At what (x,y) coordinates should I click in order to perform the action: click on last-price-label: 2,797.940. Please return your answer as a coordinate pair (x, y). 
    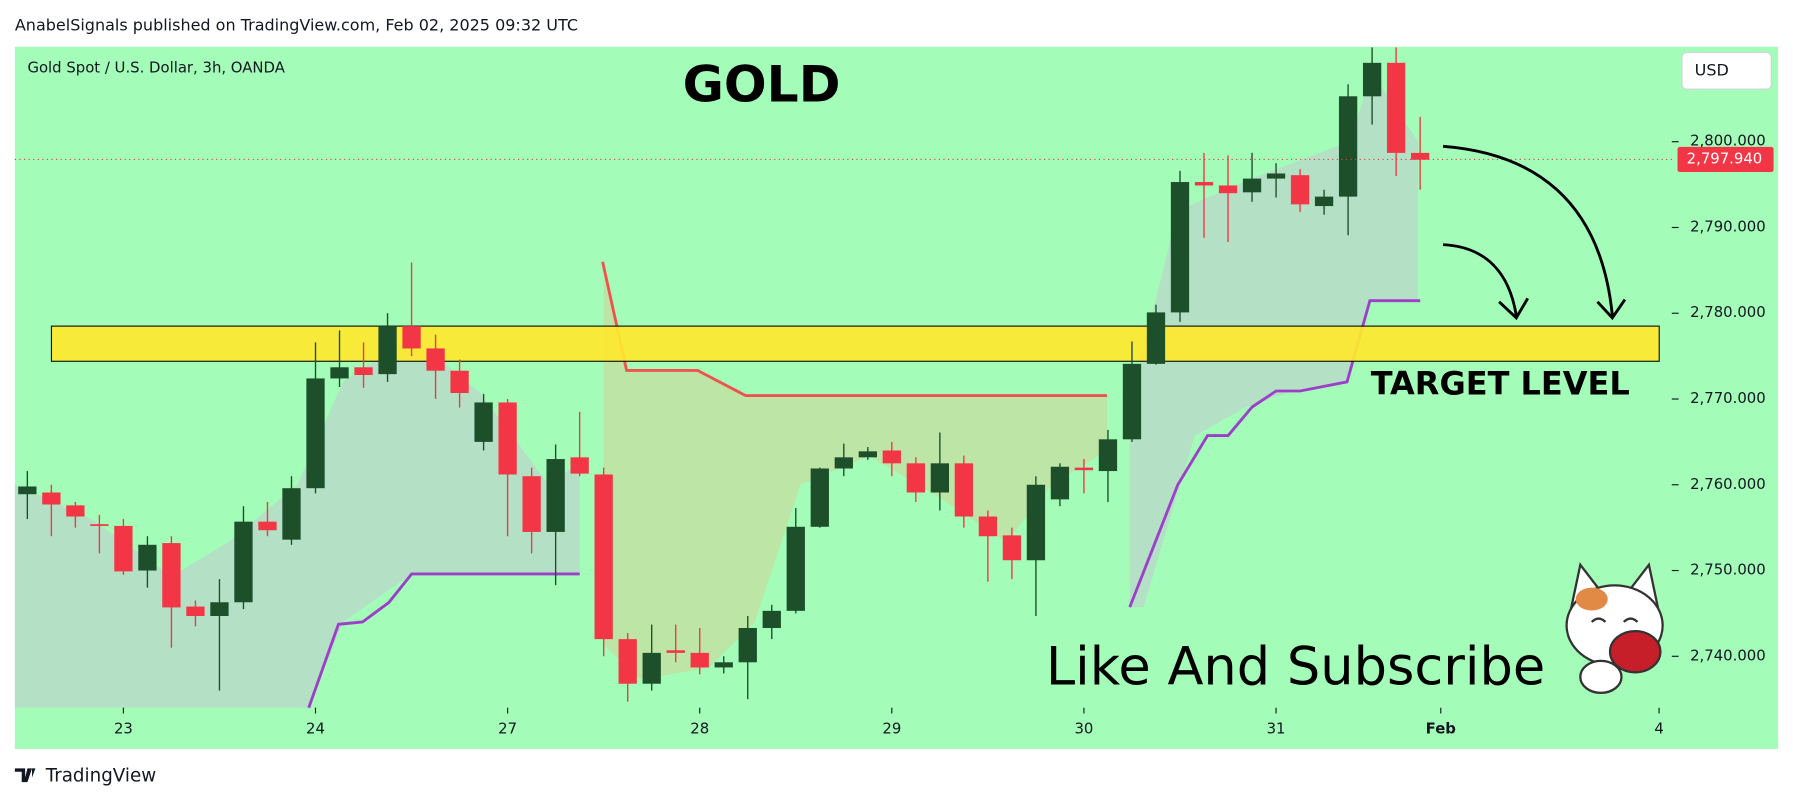
    Looking at the image, I should click on (1725, 158).